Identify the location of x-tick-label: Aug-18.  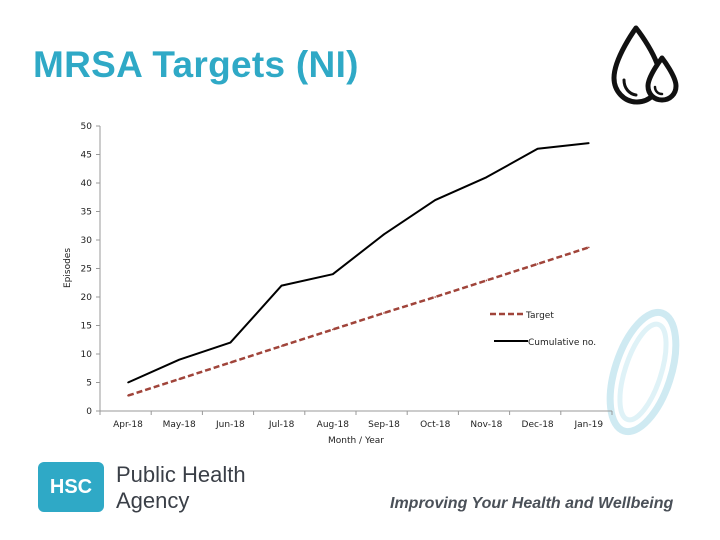
(333, 425).